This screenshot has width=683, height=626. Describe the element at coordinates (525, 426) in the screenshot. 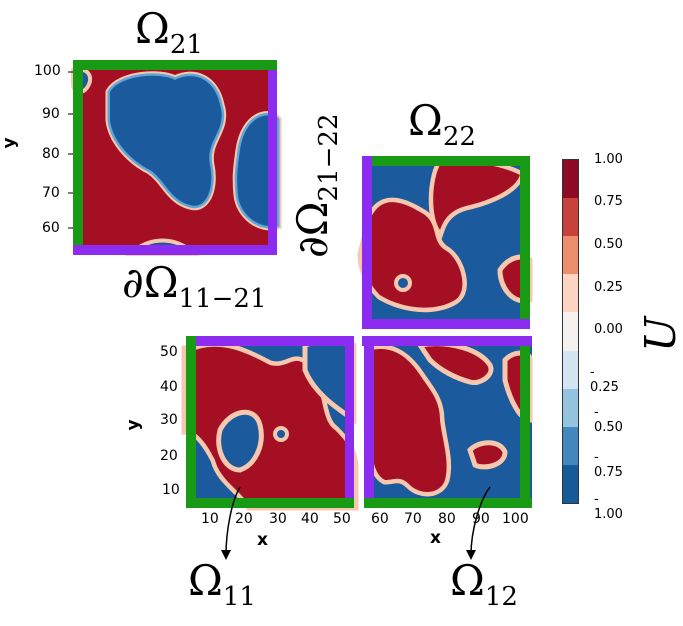

I see `omega12-right-boundary` at that location.